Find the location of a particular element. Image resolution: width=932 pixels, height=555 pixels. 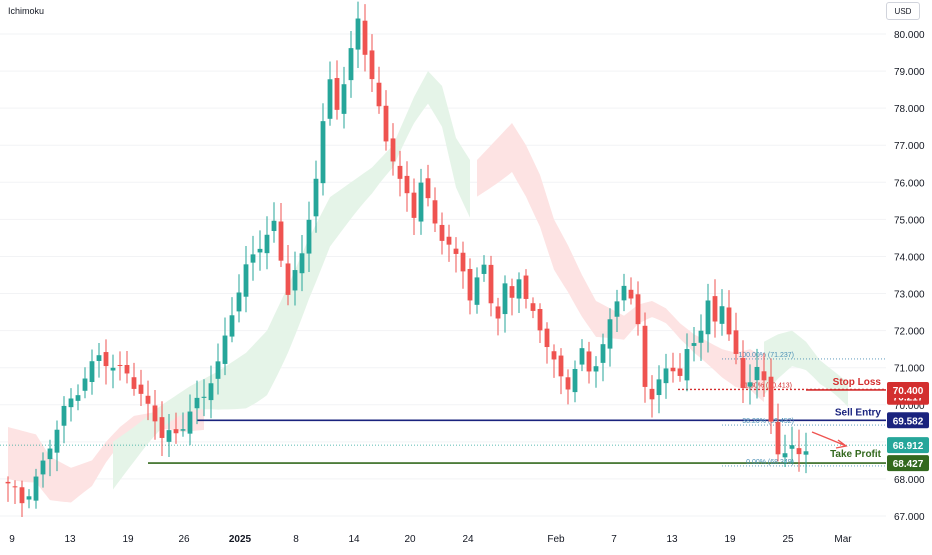

fib-label: 38.20% (69.452) is located at coordinates (768, 421).